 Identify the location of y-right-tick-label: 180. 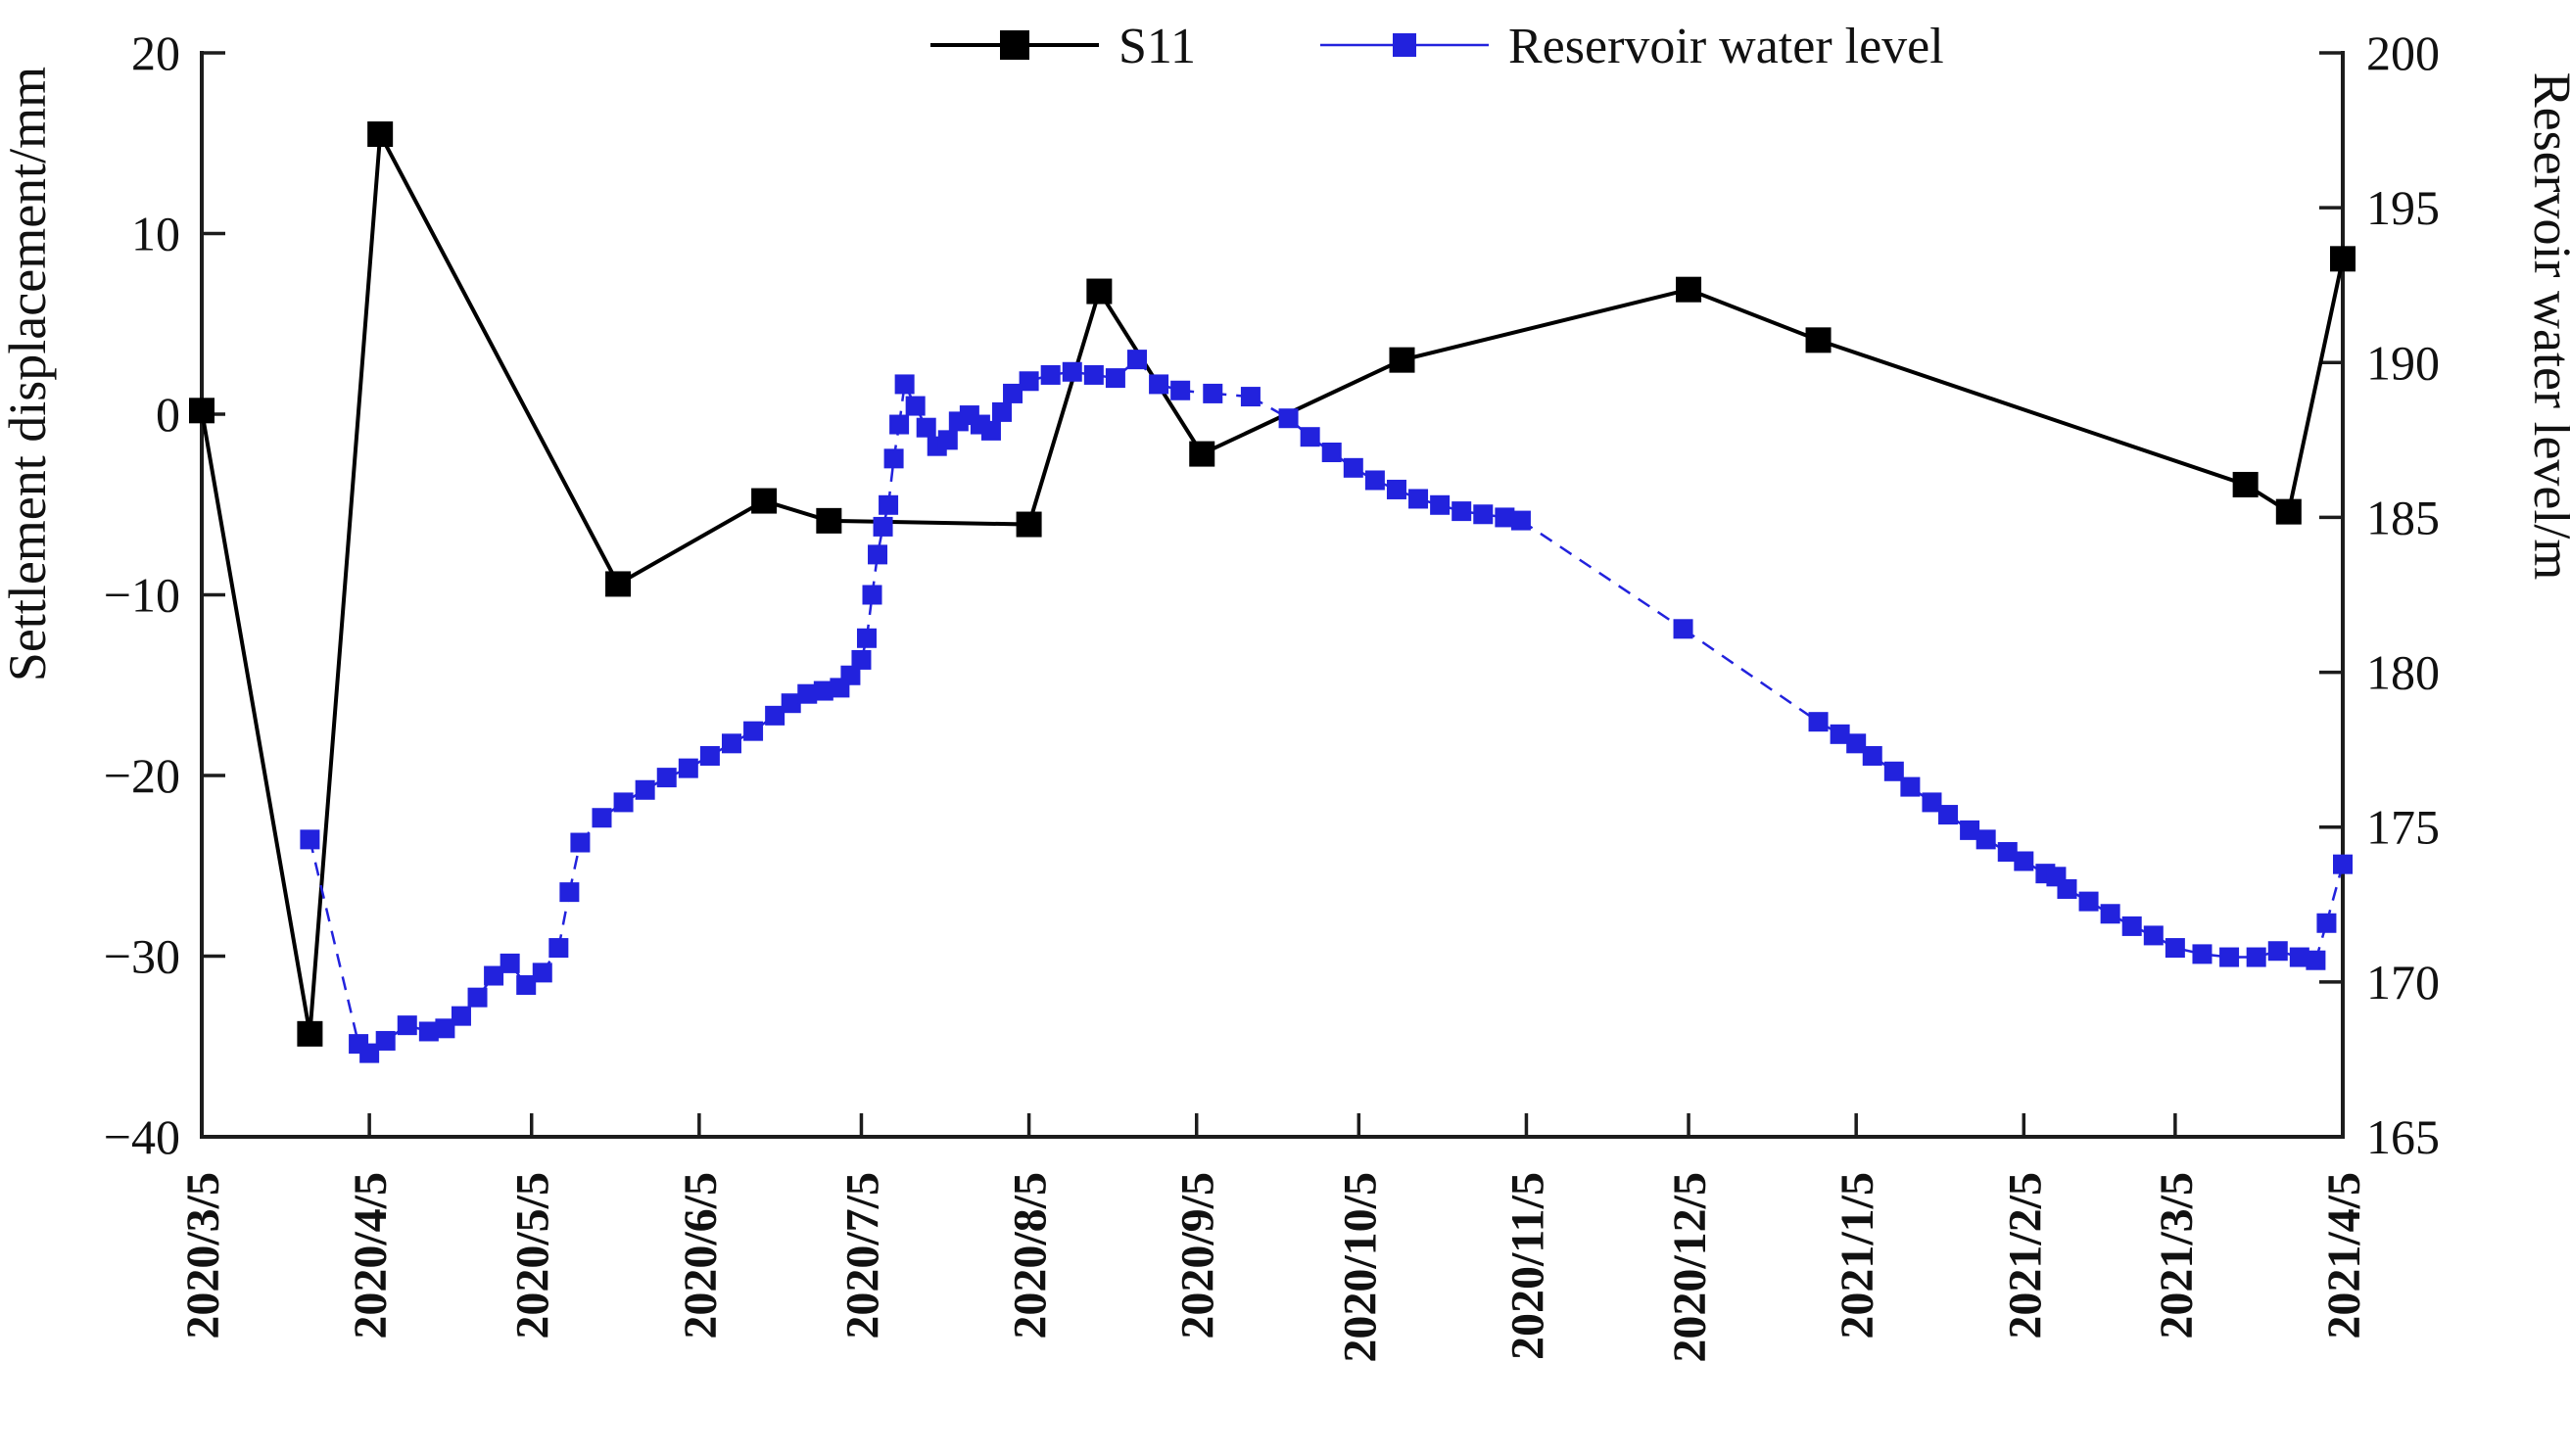
(2403, 672).